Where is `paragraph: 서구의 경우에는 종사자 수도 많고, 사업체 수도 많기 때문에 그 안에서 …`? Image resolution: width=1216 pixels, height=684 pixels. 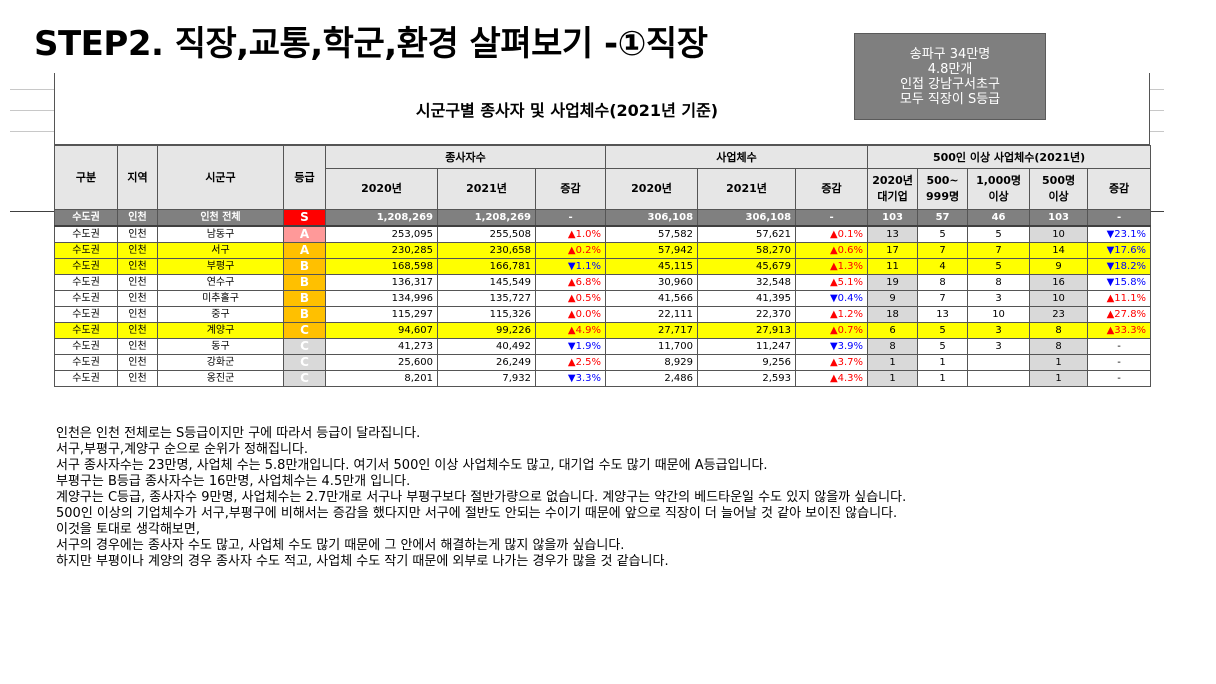 paragraph: 서구의 경우에는 종사자 수도 많고, 사업체 수도 많기 때문에 그 안에서 … is located at coordinates (340, 545).